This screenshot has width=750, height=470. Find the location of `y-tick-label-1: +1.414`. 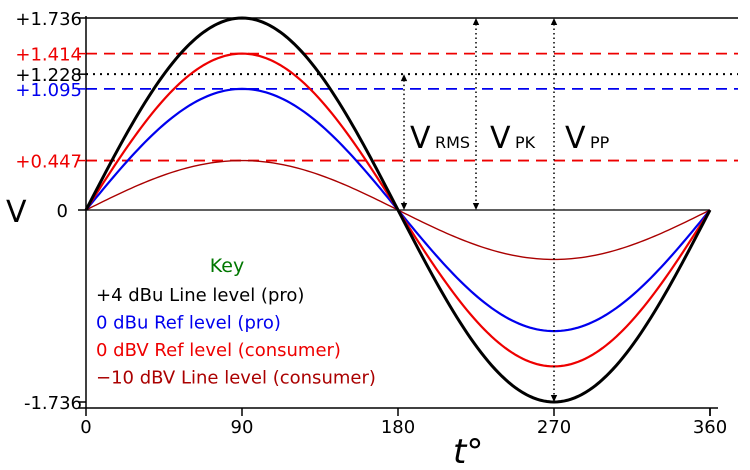

y-tick-label-1: +1.414 is located at coordinates (48, 55).